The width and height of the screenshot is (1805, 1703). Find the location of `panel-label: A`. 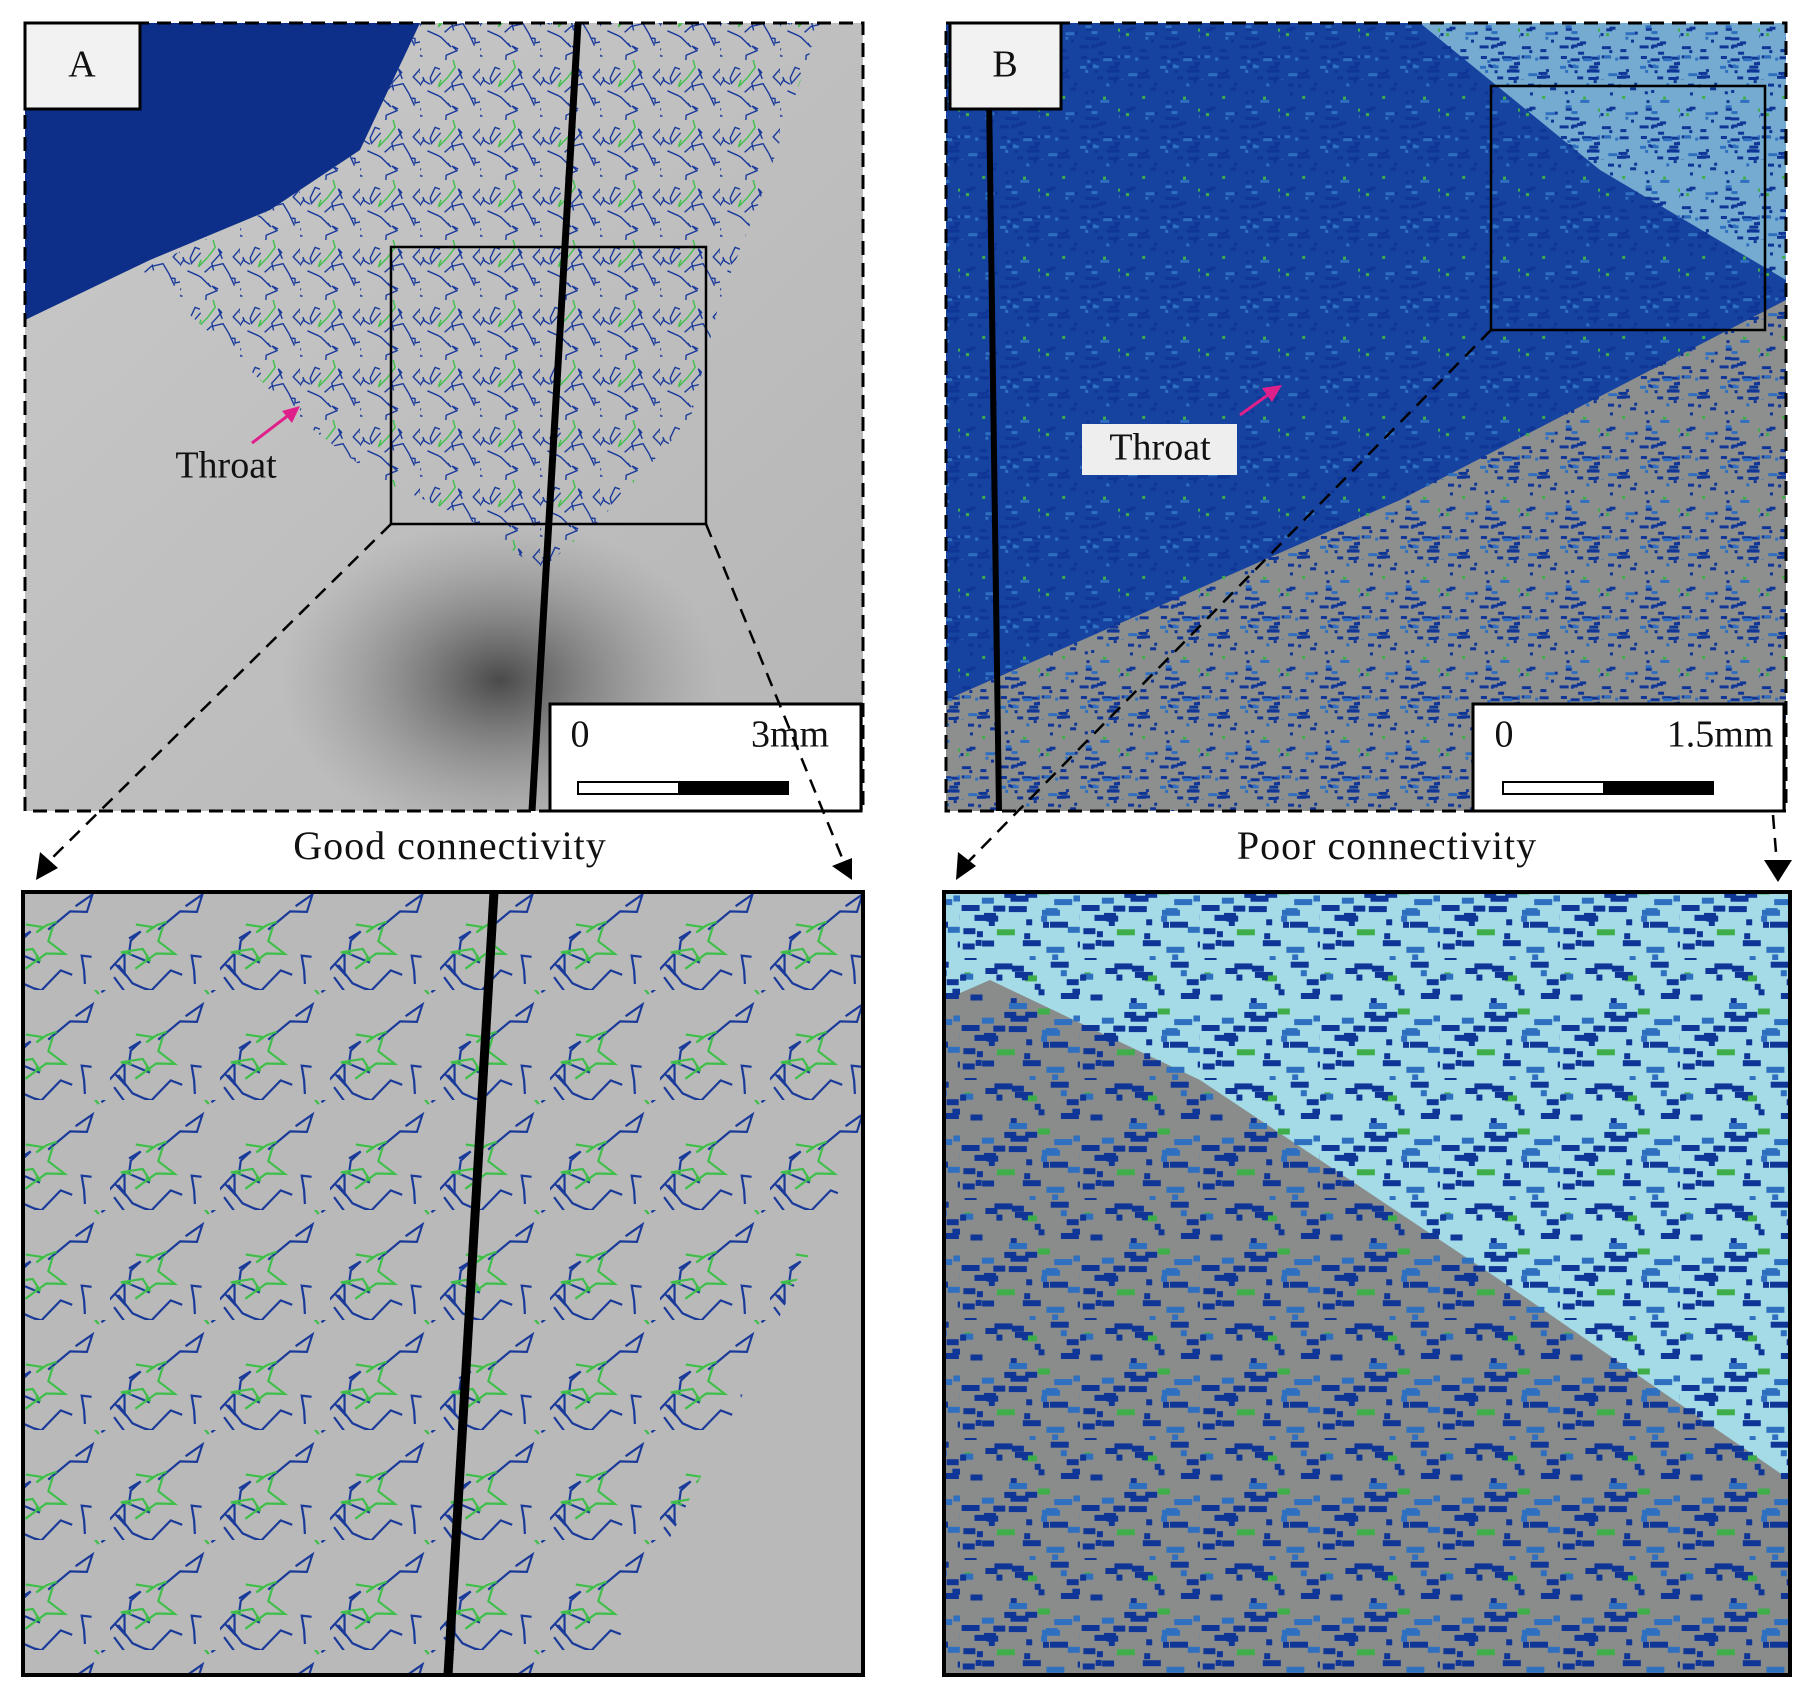

panel-label: A is located at coordinates (82, 65).